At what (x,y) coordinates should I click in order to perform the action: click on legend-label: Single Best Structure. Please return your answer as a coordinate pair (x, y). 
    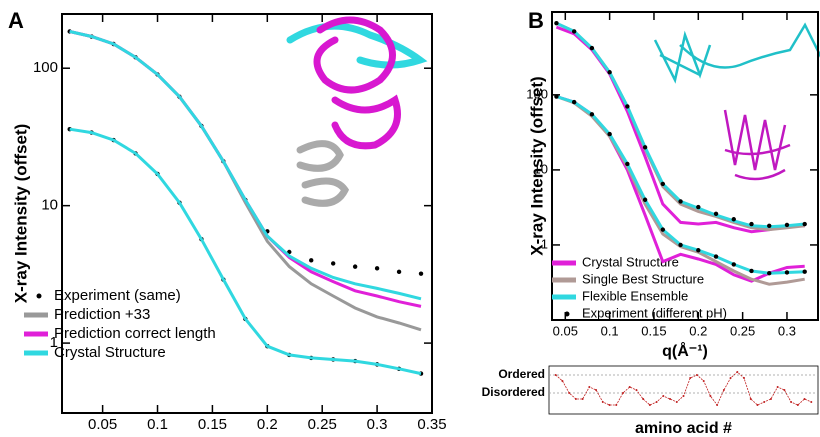
    Looking at the image, I should click on (643, 278).